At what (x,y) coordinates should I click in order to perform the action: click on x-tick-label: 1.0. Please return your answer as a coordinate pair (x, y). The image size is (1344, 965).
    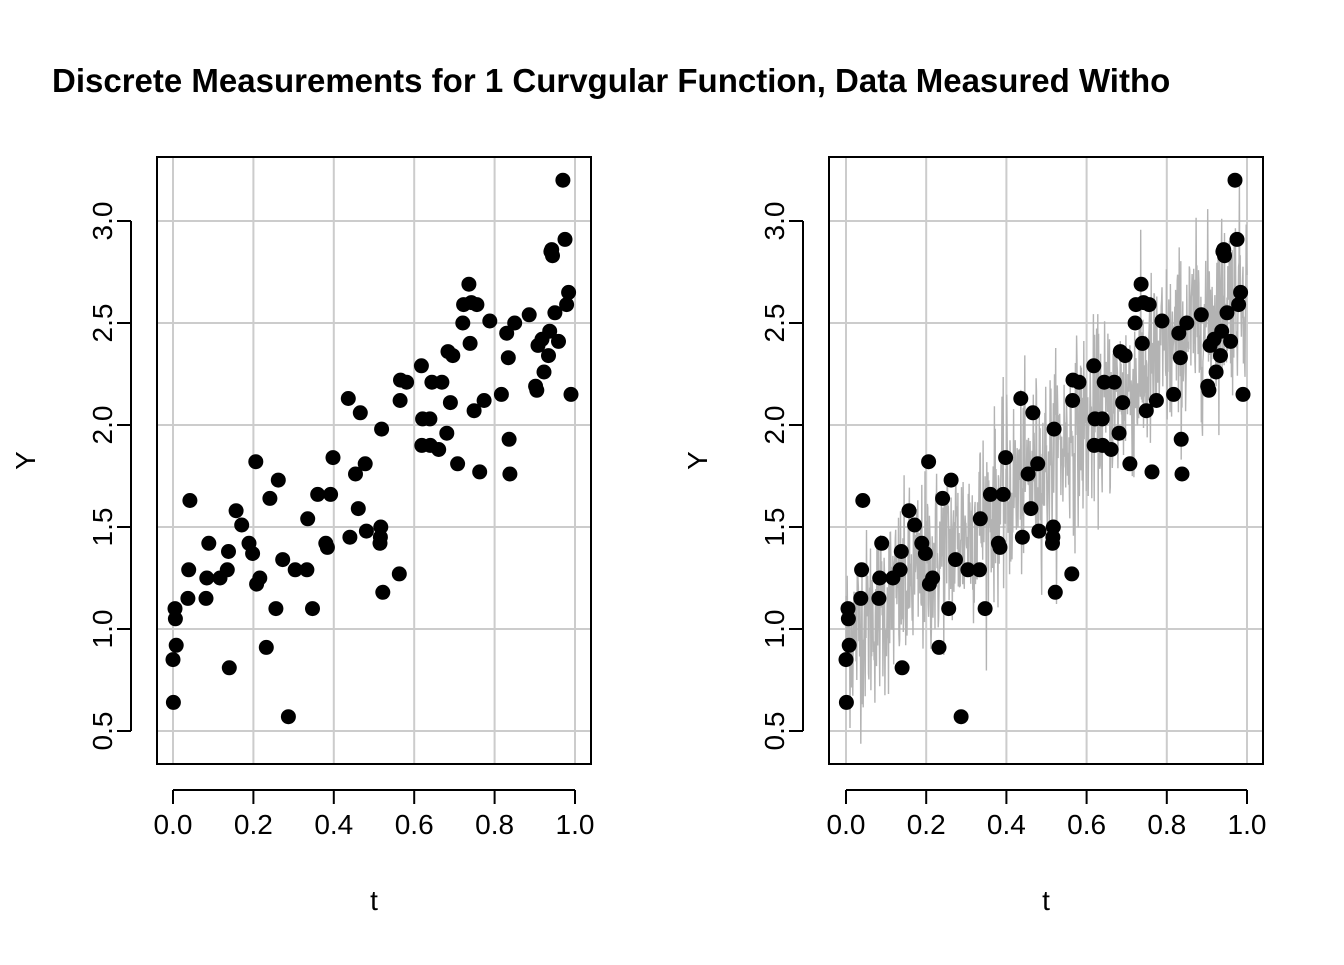
    Looking at the image, I should click on (1247, 824).